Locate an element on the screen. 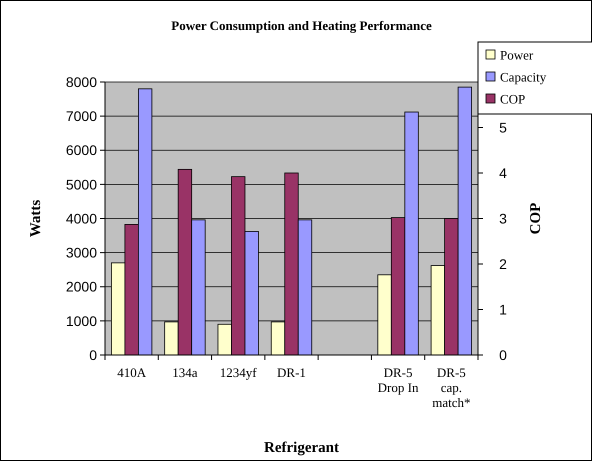  y2-tick-label: 0 is located at coordinates (503, 354).